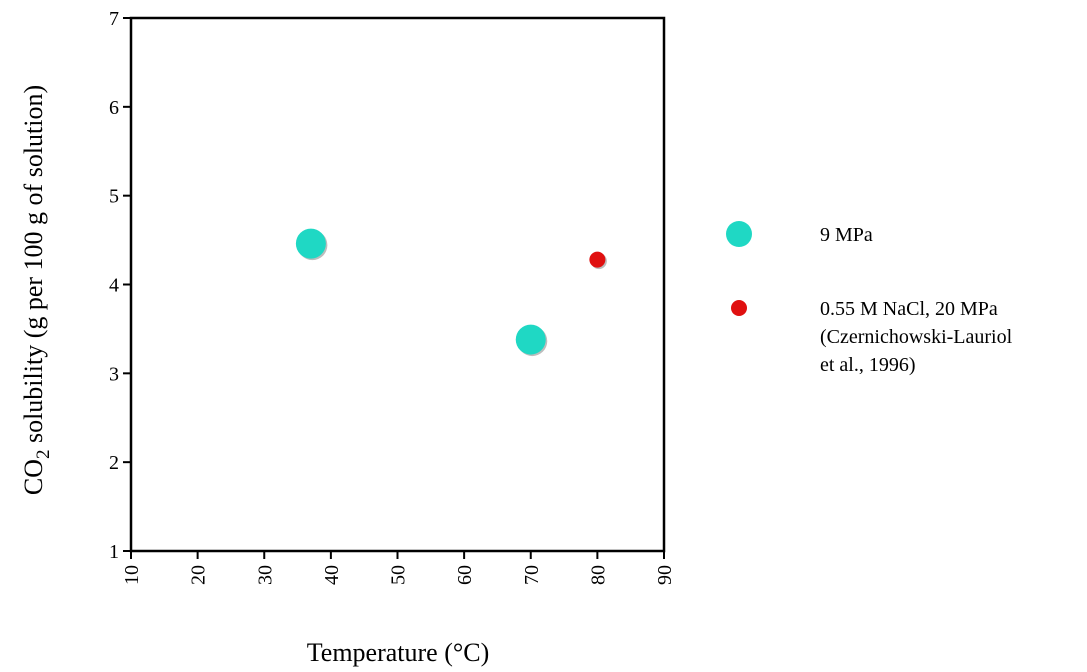 The width and height of the screenshot is (1087, 672). I want to click on y-axis-title: CO2 solubility (g per 100 g of solution), so click(36, 290).